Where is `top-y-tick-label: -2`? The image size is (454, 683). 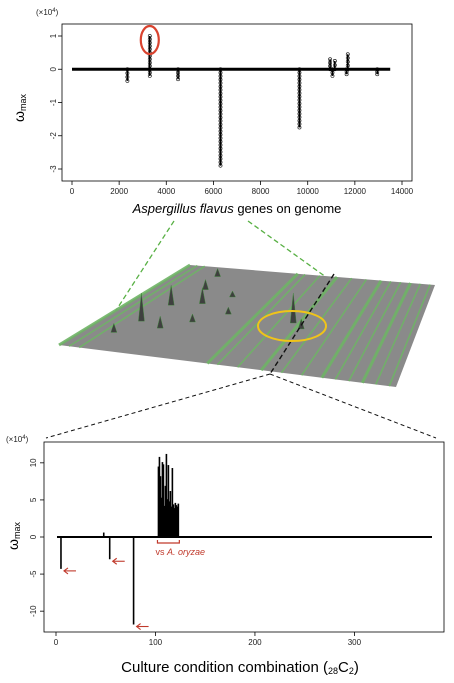
top-y-tick-label: -2 is located at coordinates (53, 136).